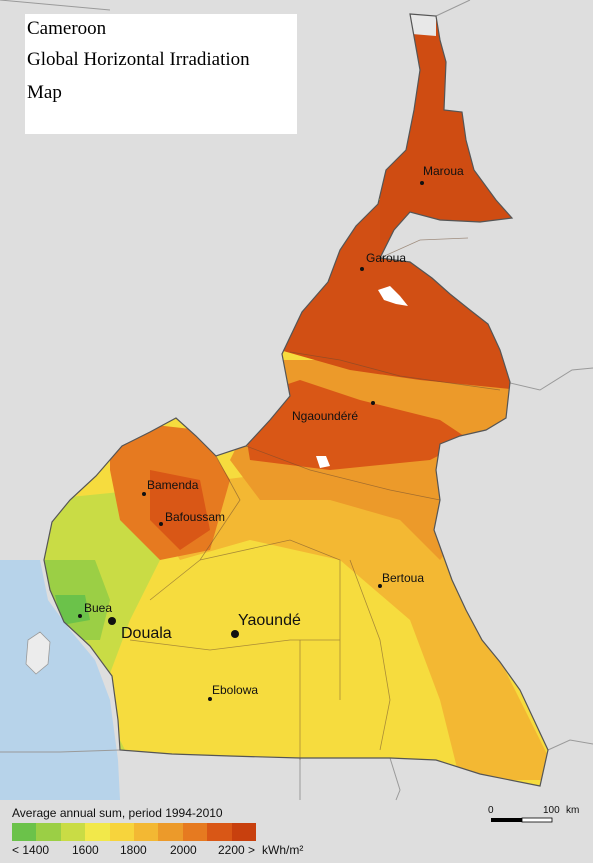  What do you see at coordinates (133, 850) in the screenshot?
I see `legend-tick-1800: 1800` at bounding box center [133, 850].